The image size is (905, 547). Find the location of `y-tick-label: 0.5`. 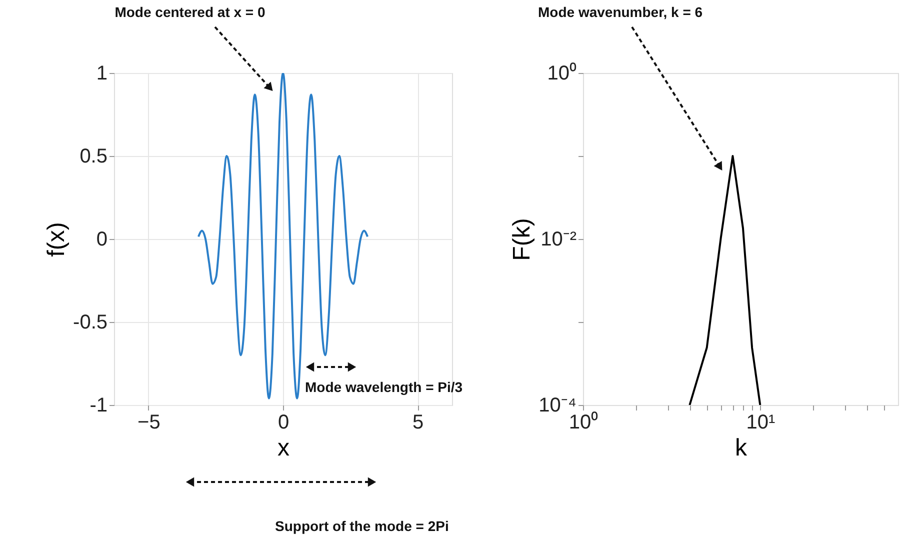

y-tick-label: 0.5 is located at coordinates (94, 157).